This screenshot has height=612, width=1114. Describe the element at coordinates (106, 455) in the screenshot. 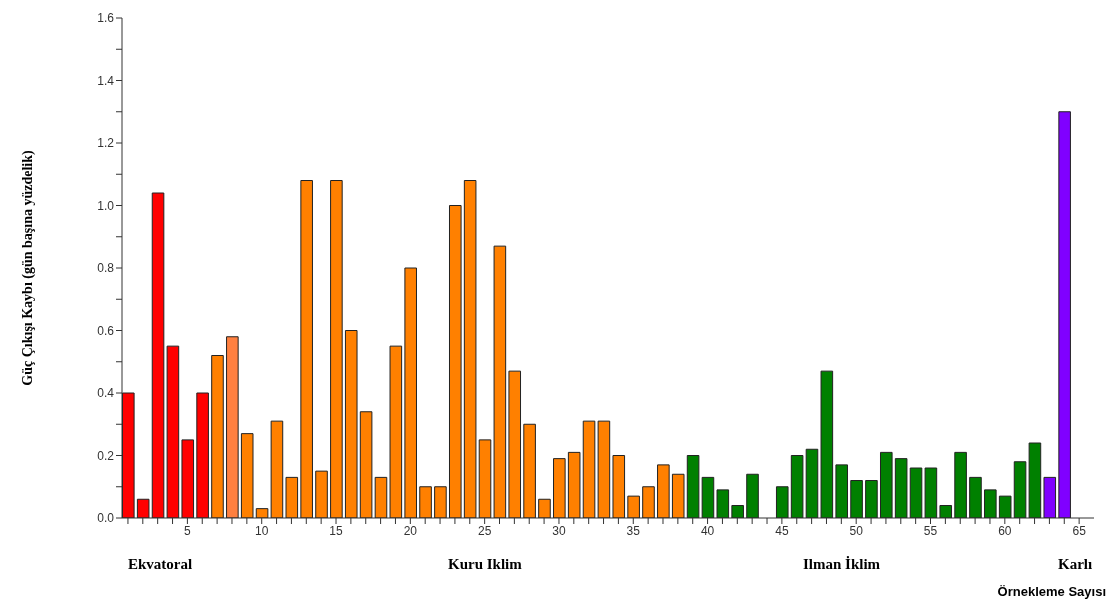

I see `y-tick-label: 0.2` at that location.